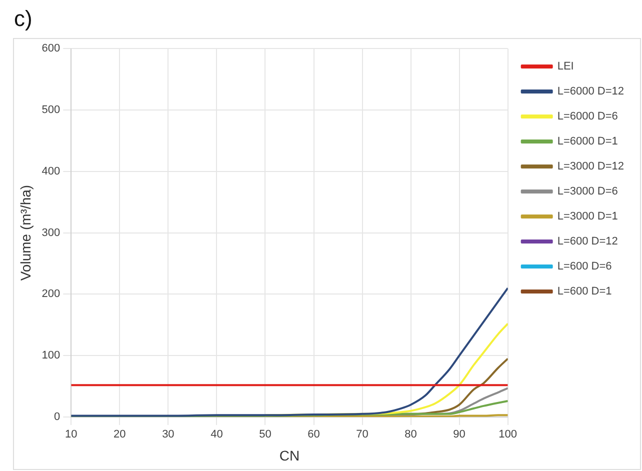 Image resolution: width=642 pixels, height=471 pixels. Describe the element at coordinates (51, 110) in the screenshot. I see `y-tick-label: 500` at that location.